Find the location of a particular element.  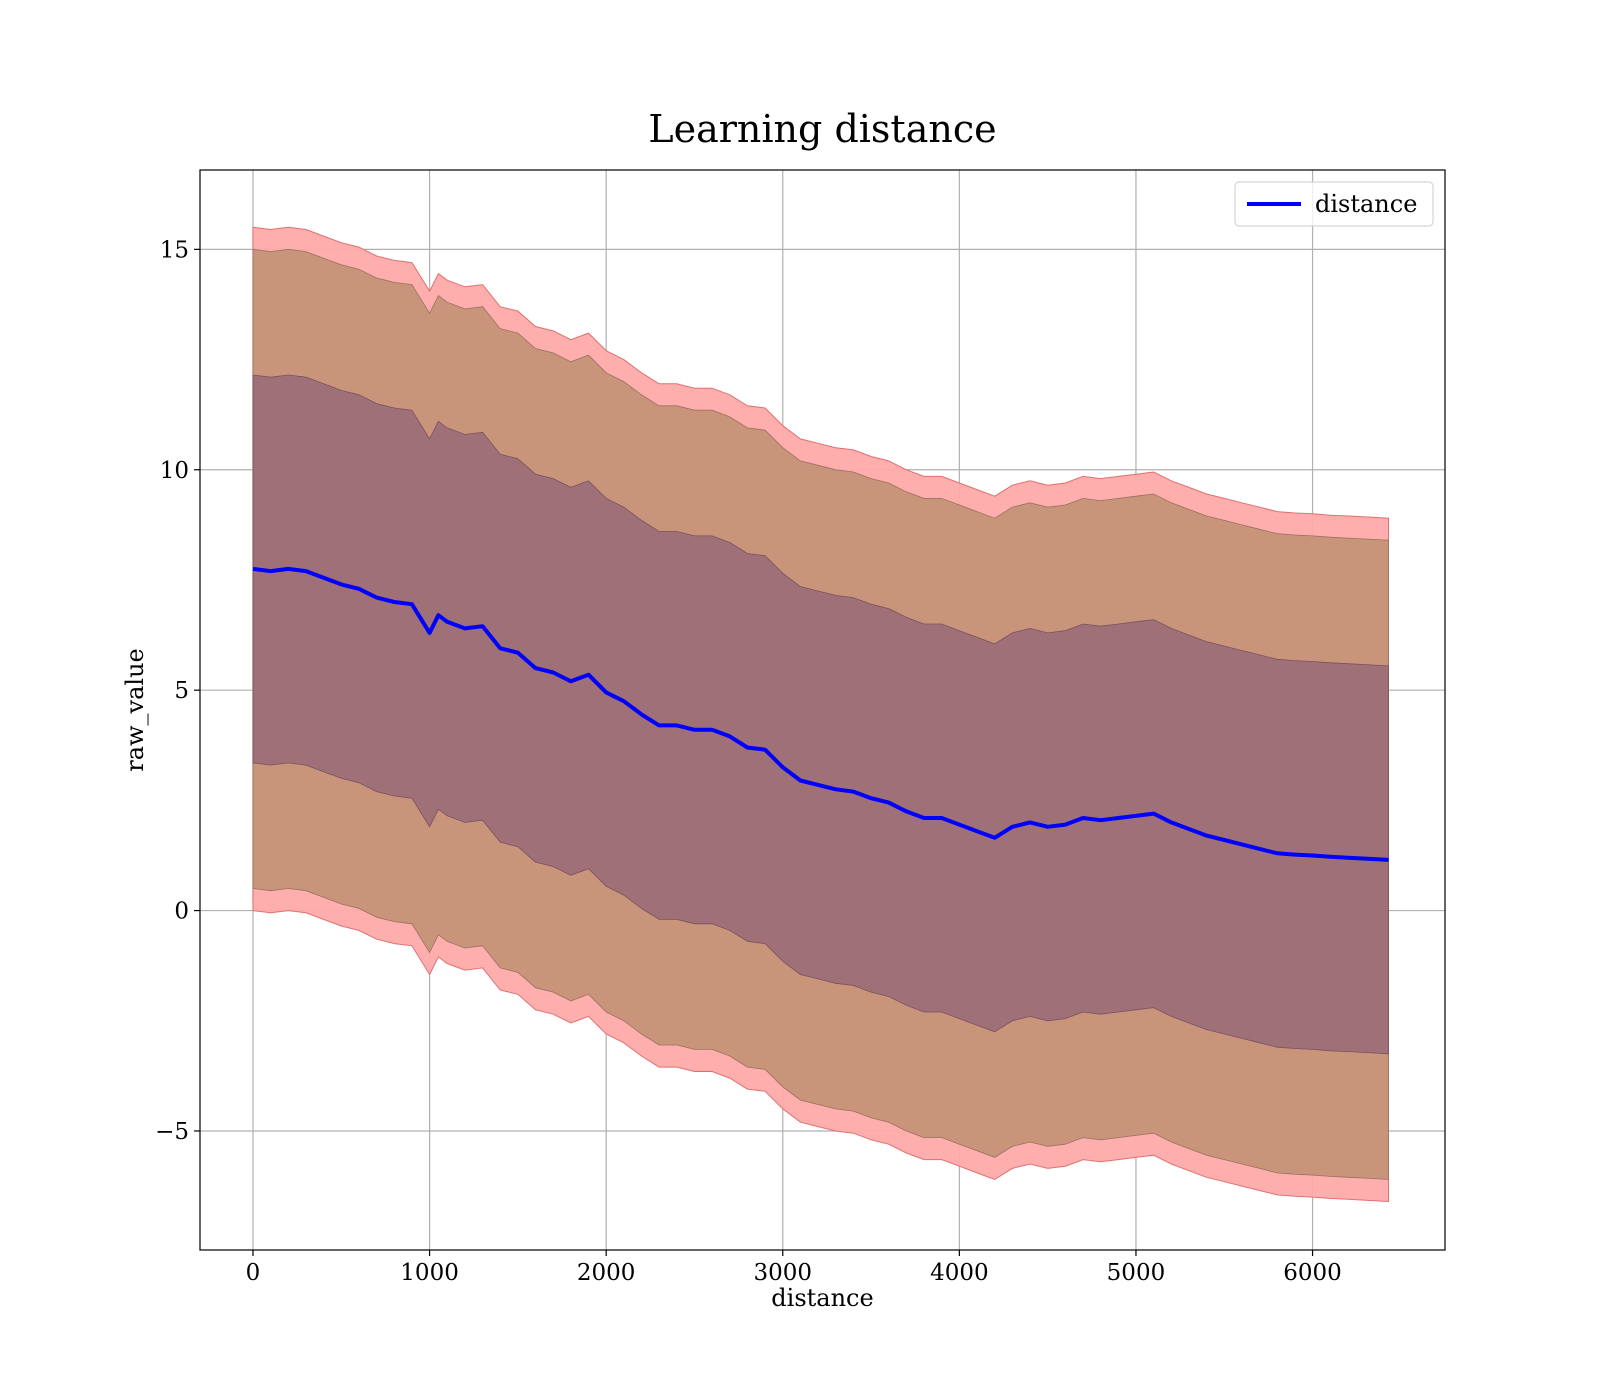

y-tick-label: 15 is located at coordinates (174, 250).